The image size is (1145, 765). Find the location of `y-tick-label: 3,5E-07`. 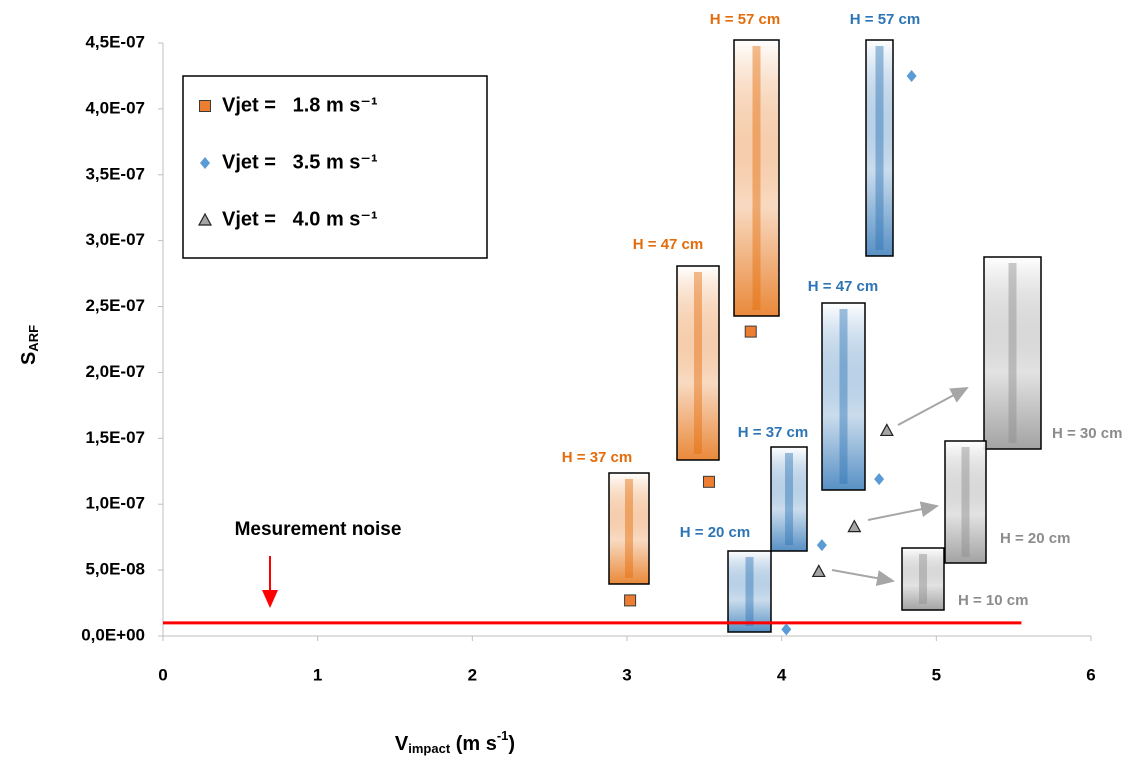

y-tick-label: 3,5E-07 is located at coordinates (115, 173).